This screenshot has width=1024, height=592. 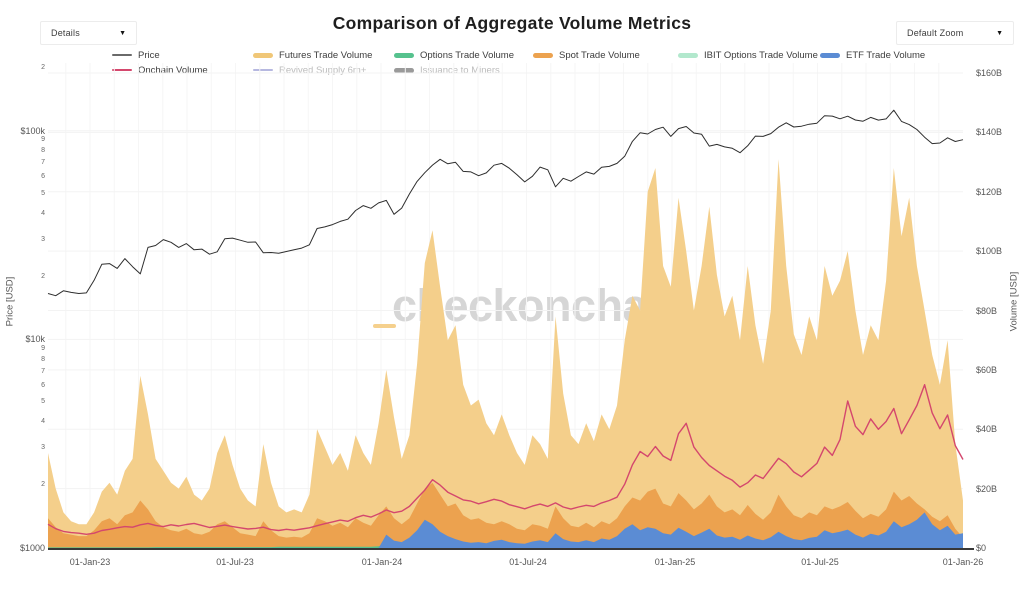 What do you see at coordinates (987, 310) in the screenshot?
I see `right-axis-tick-label: $80B` at bounding box center [987, 310].